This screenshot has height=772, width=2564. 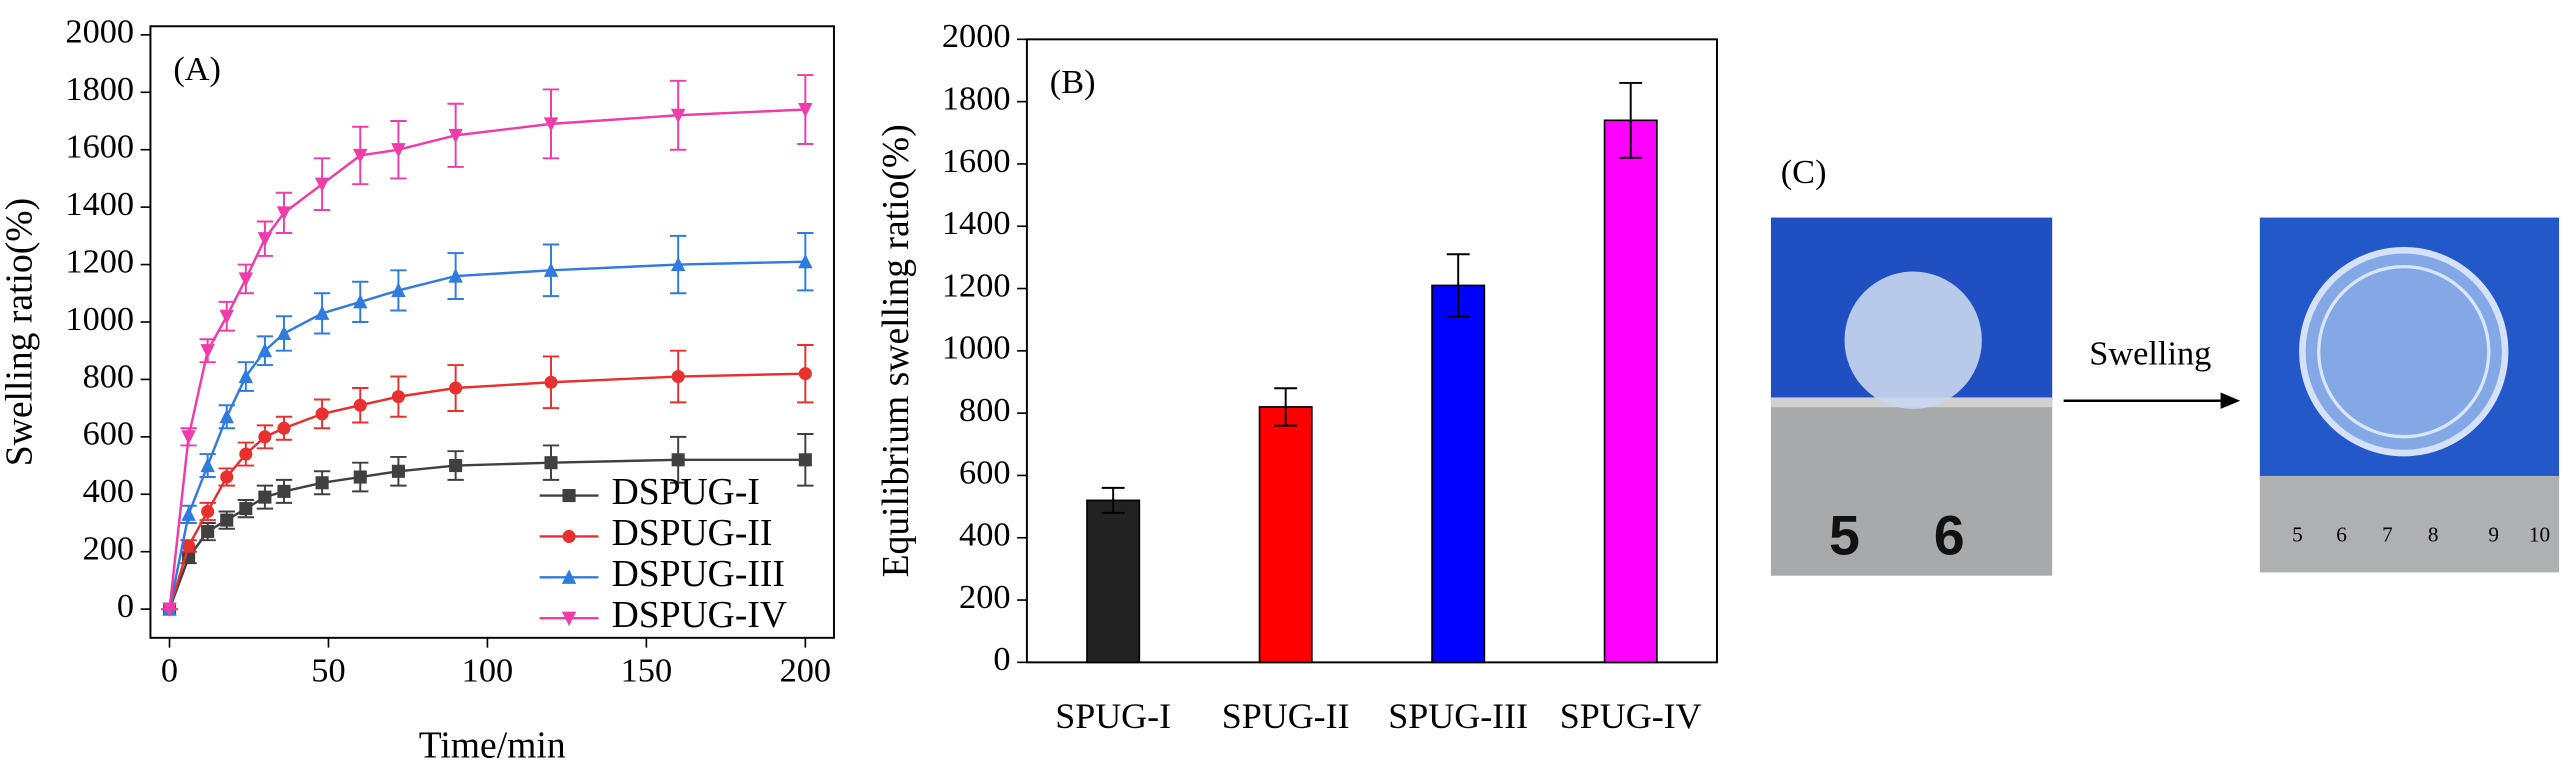 What do you see at coordinates (2539, 534) in the screenshot?
I see `ruler-label: 10` at bounding box center [2539, 534].